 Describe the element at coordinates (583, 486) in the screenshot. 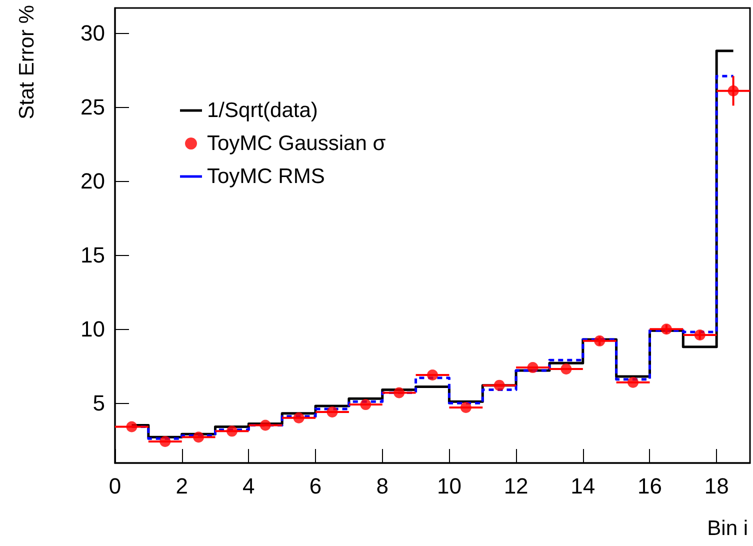

I see `x-tick-label: 14` at that location.